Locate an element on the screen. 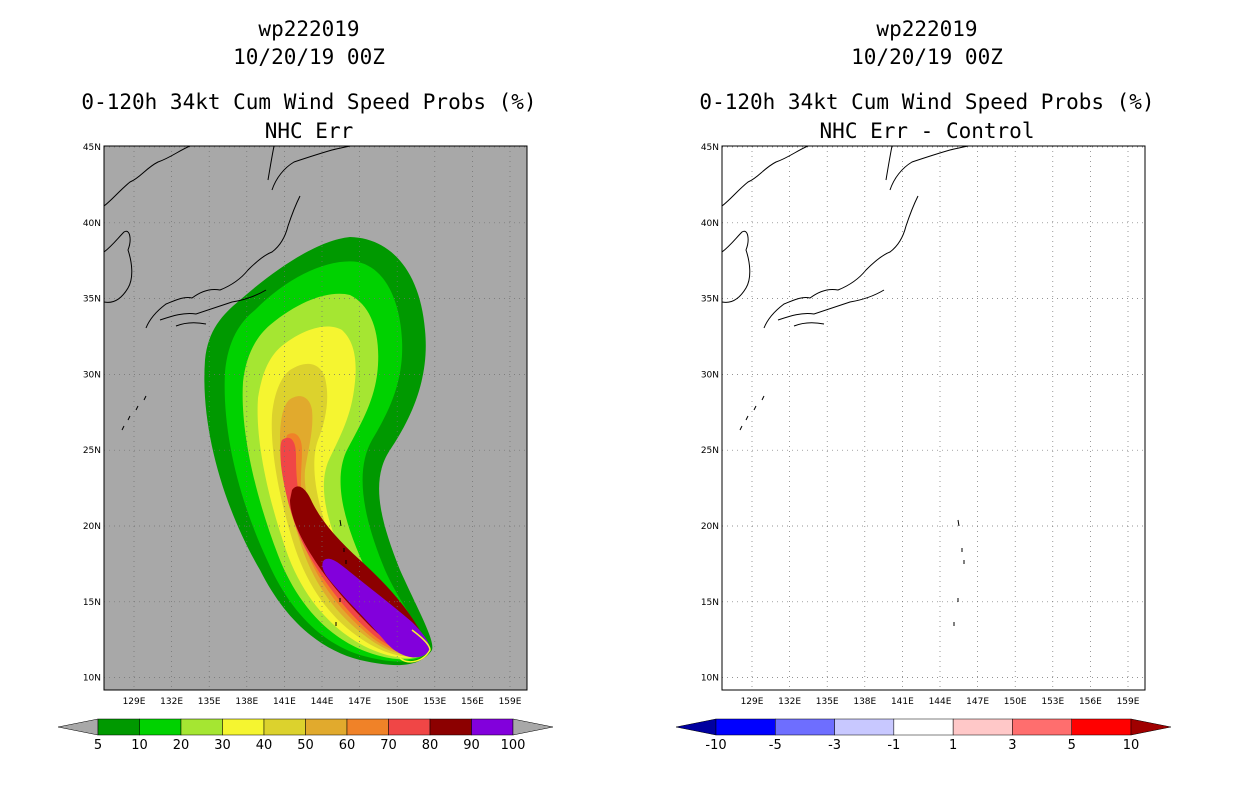 This screenshot has width=1236, height=800. probability-colorbar: 5 10 20 30 40 50 60 70 80 90 100 is located at coordinates (305, 735).